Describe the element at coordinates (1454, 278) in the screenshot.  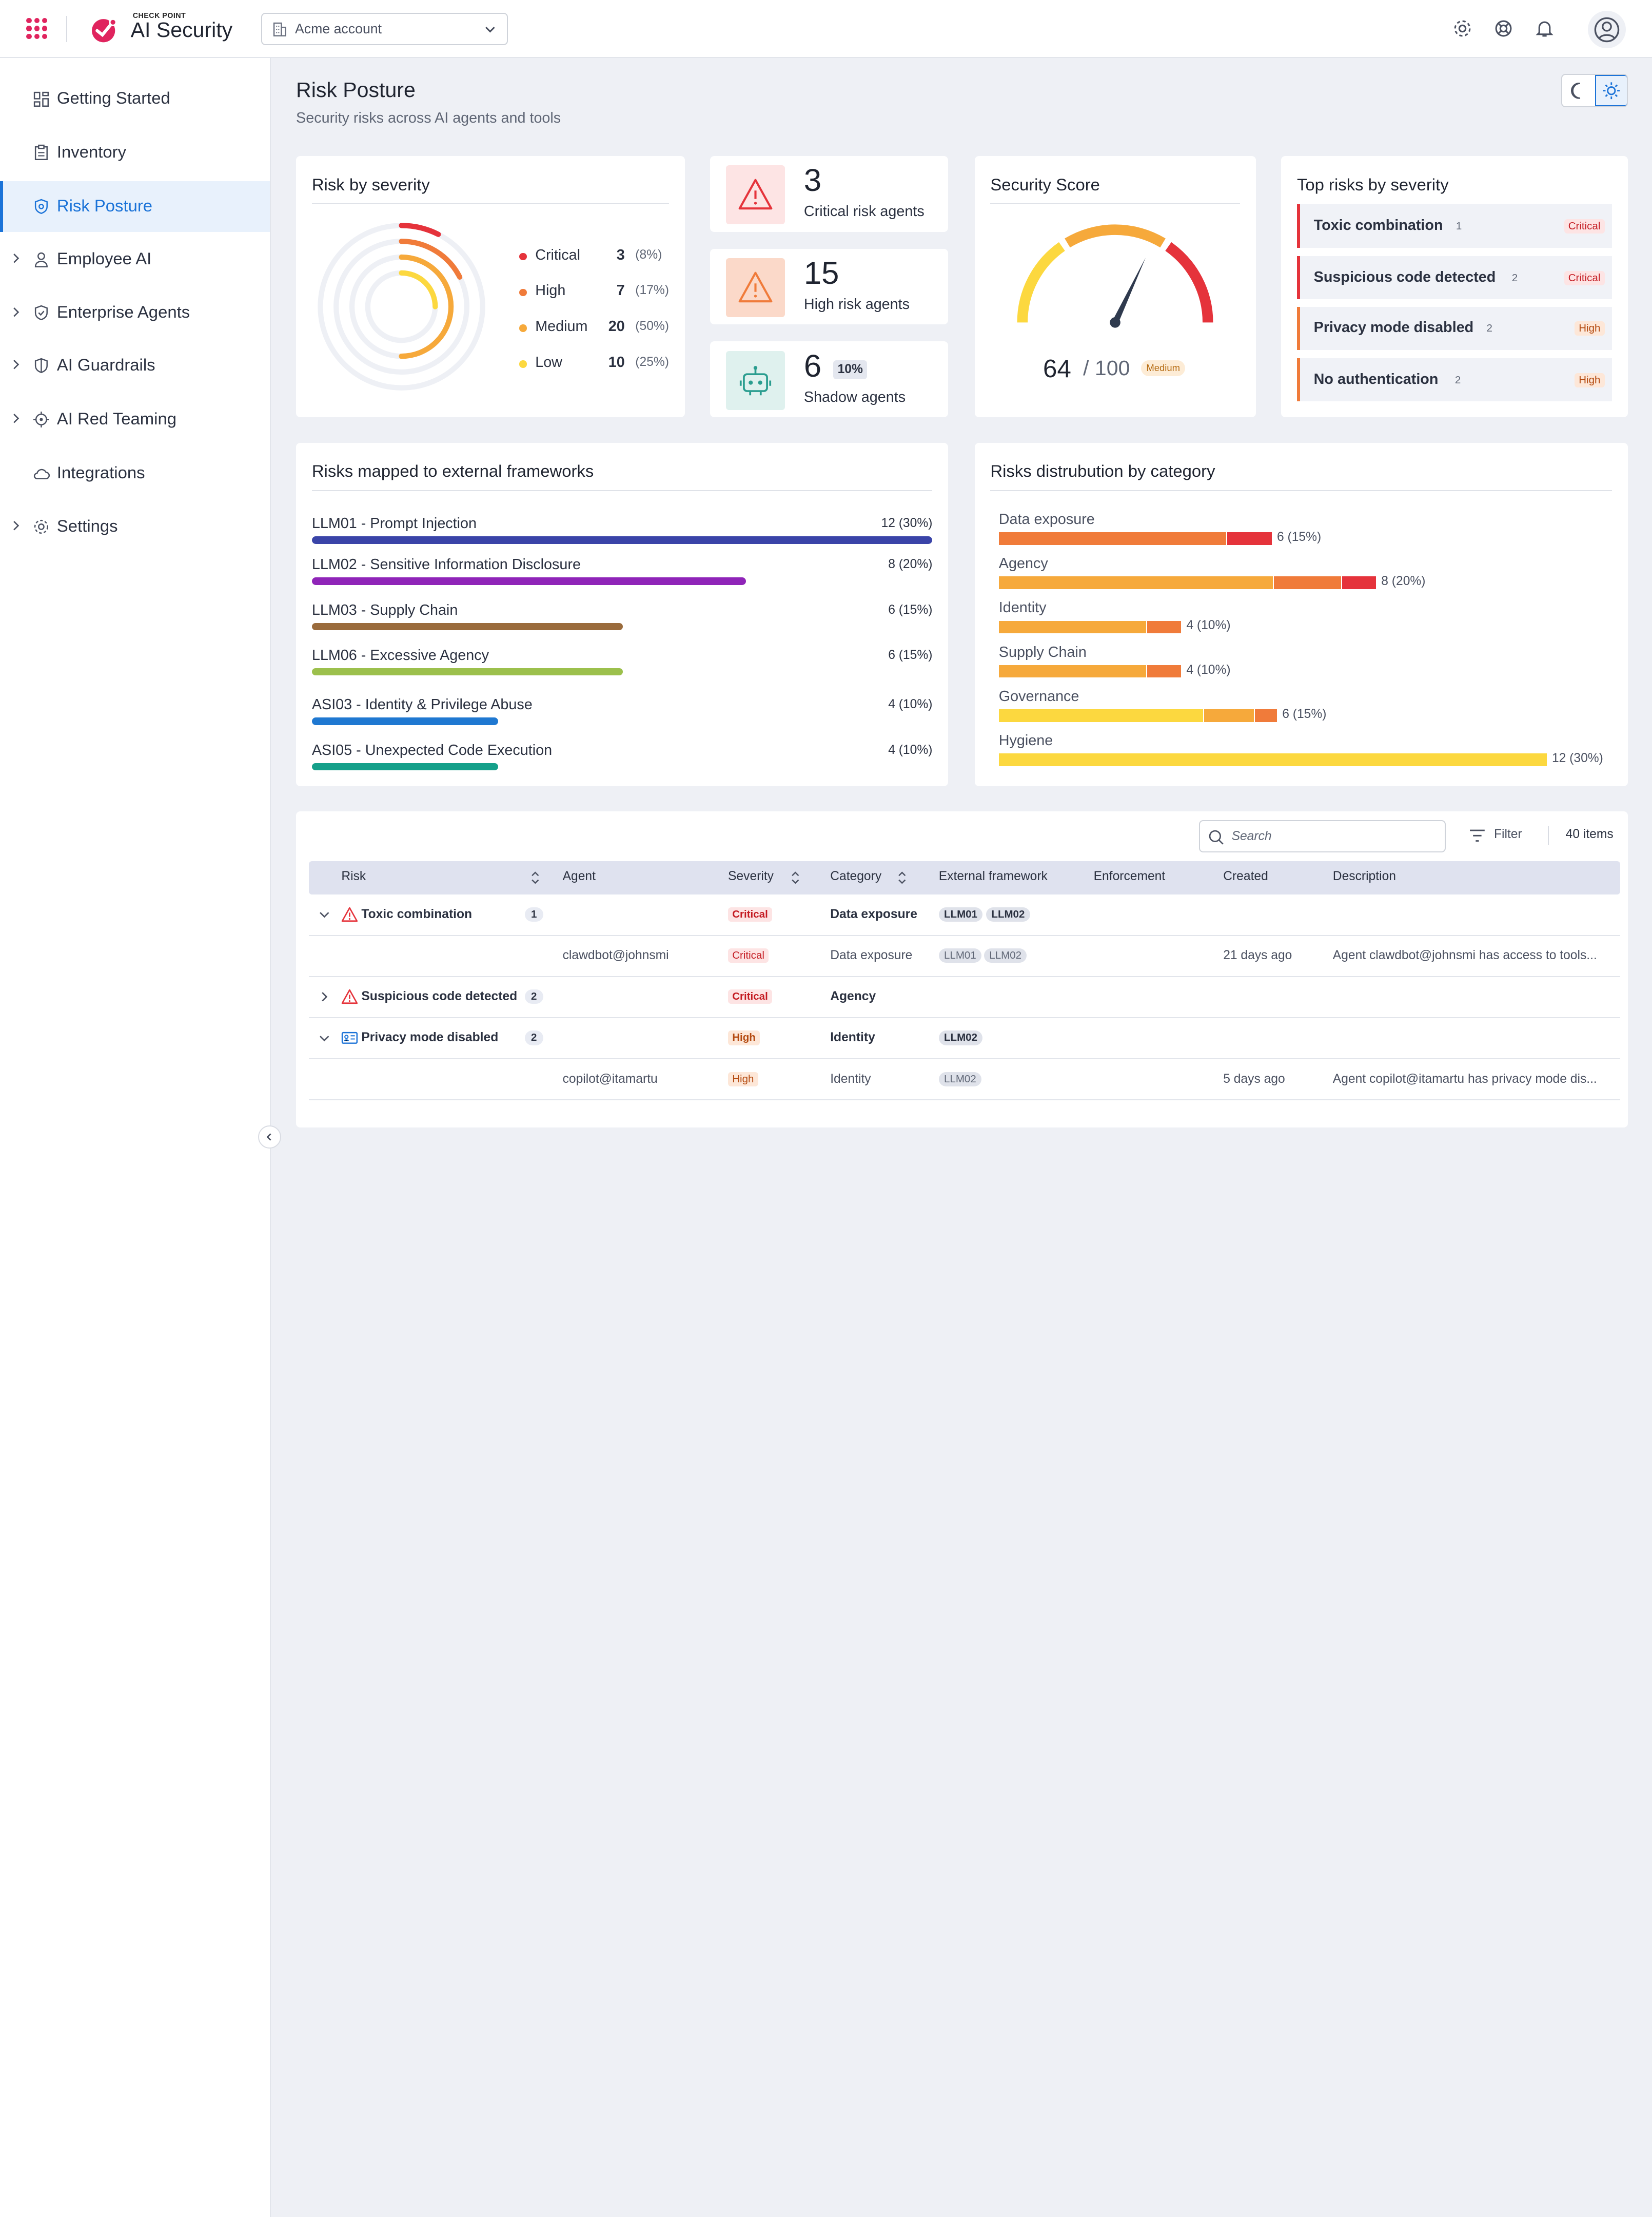
I see `top-risk-row: Suspicious code detected 2 Critical` at that location.